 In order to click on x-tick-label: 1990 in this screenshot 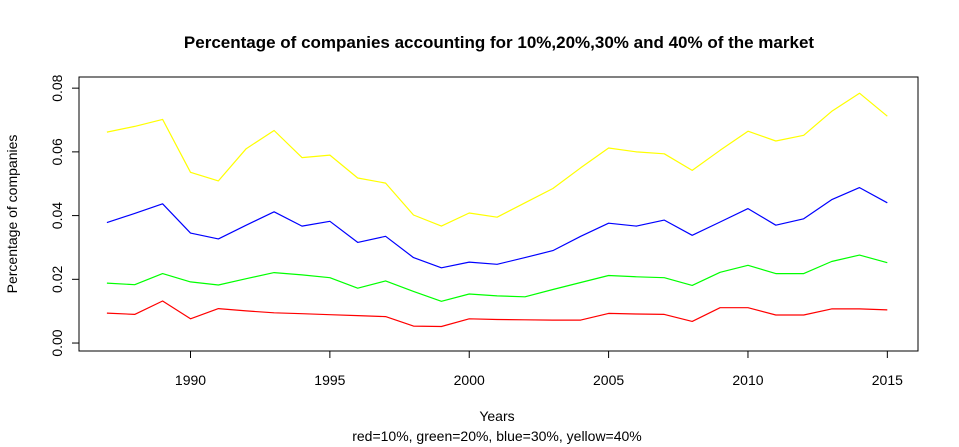, I will do `click(190, 380)`.